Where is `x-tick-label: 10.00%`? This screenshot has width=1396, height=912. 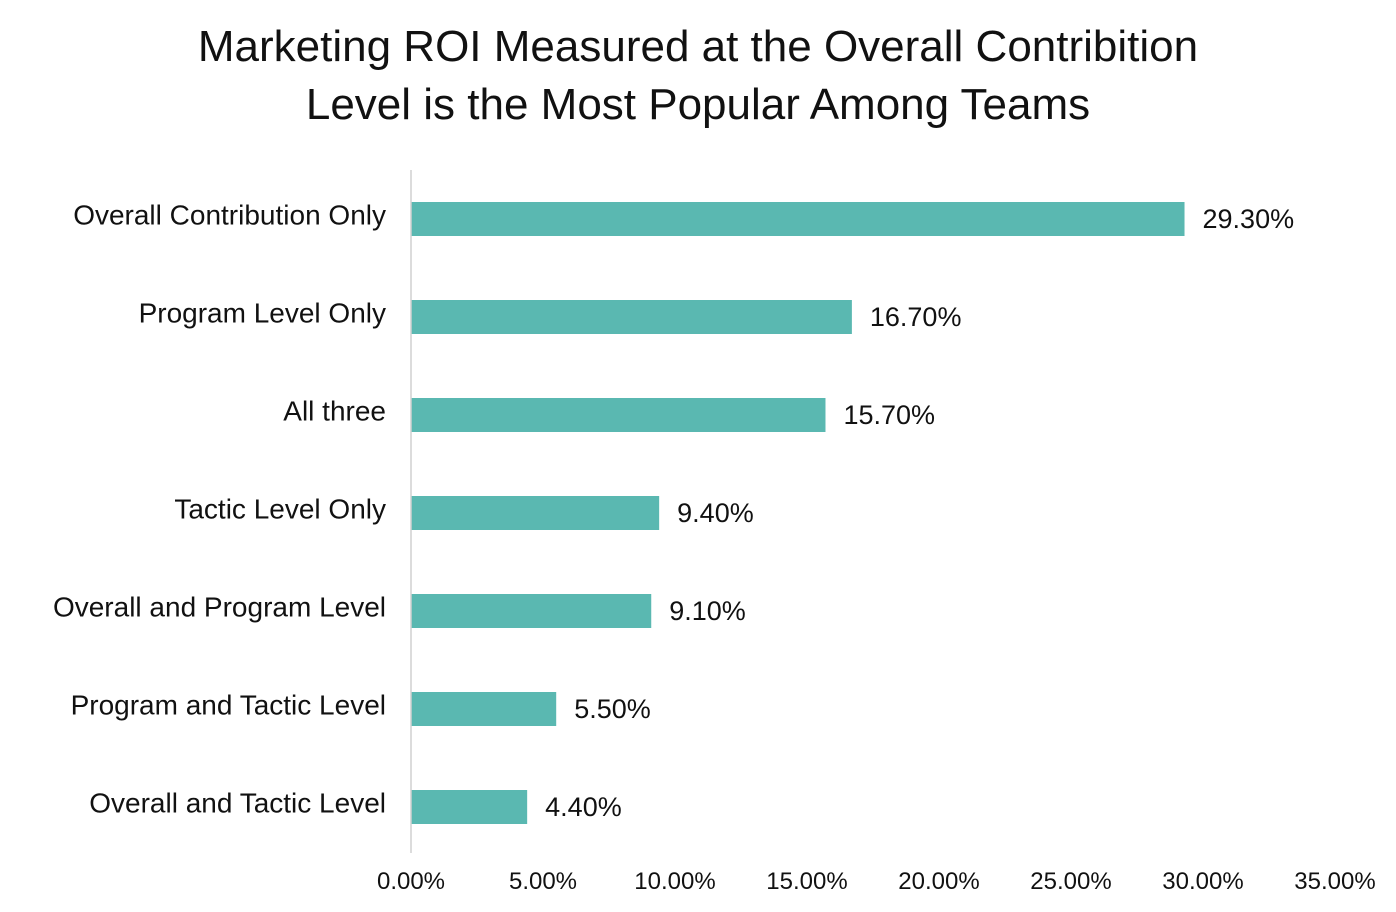
x-tick-label: 10.00% is located at coordinates (674, 881).